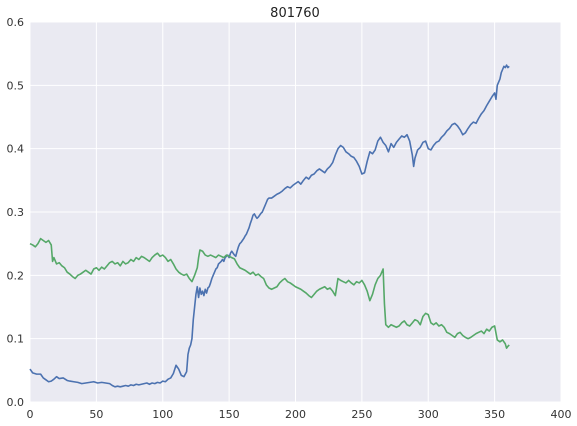 Image resolution: width=577 pixels, height=426 pixels. Describe the element at coordinates (295, 414) in the screenshot. I see `x-tick-label: 200` at that location.